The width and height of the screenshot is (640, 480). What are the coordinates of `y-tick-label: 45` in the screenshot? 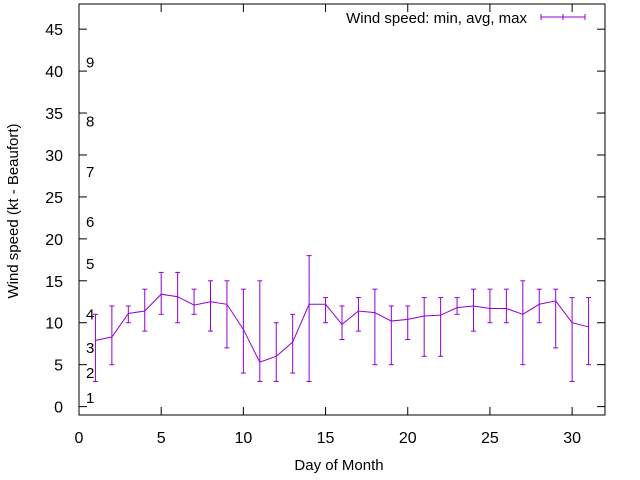 It's located at (54, 30).